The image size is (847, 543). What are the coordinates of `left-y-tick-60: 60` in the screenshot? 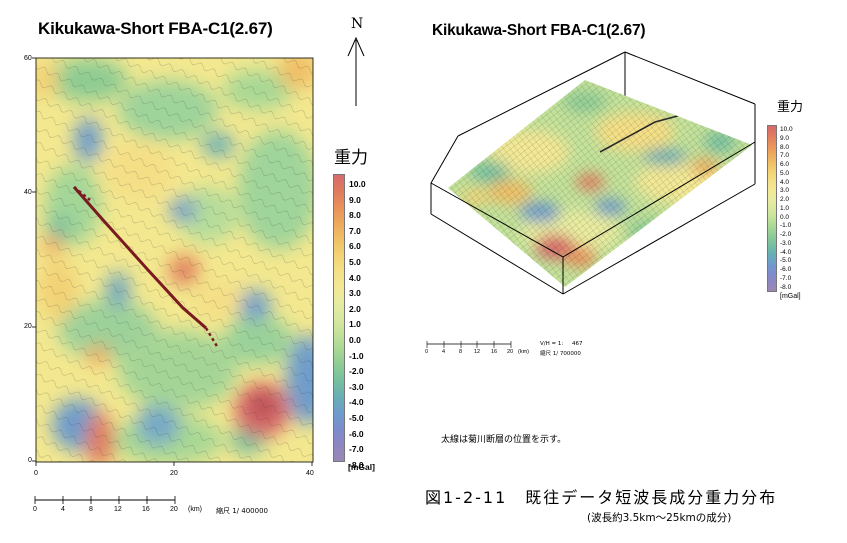 It's located at (28, 58).